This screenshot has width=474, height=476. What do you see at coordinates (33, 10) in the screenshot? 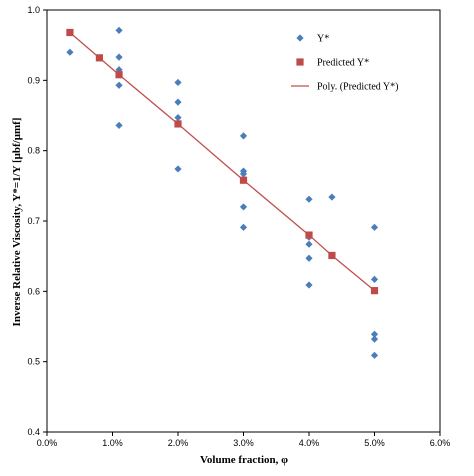
I see `y-tick-label: 1.0` at bounding box center [33, 10].